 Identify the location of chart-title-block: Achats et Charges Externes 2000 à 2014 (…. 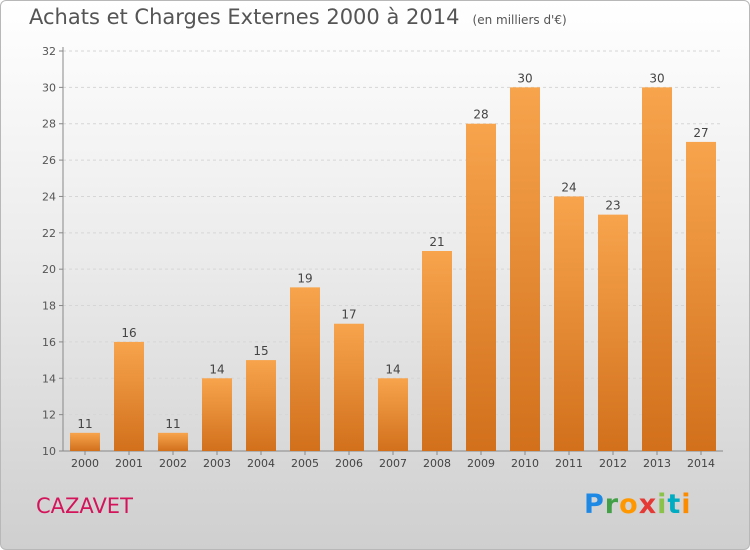
(298, 17).